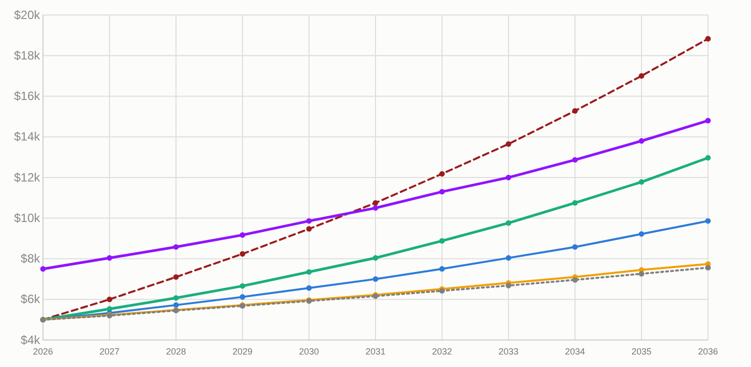 This screenshot has height=367, width=751. I want to click on x-tick-label: 2032, so click(442, 351).